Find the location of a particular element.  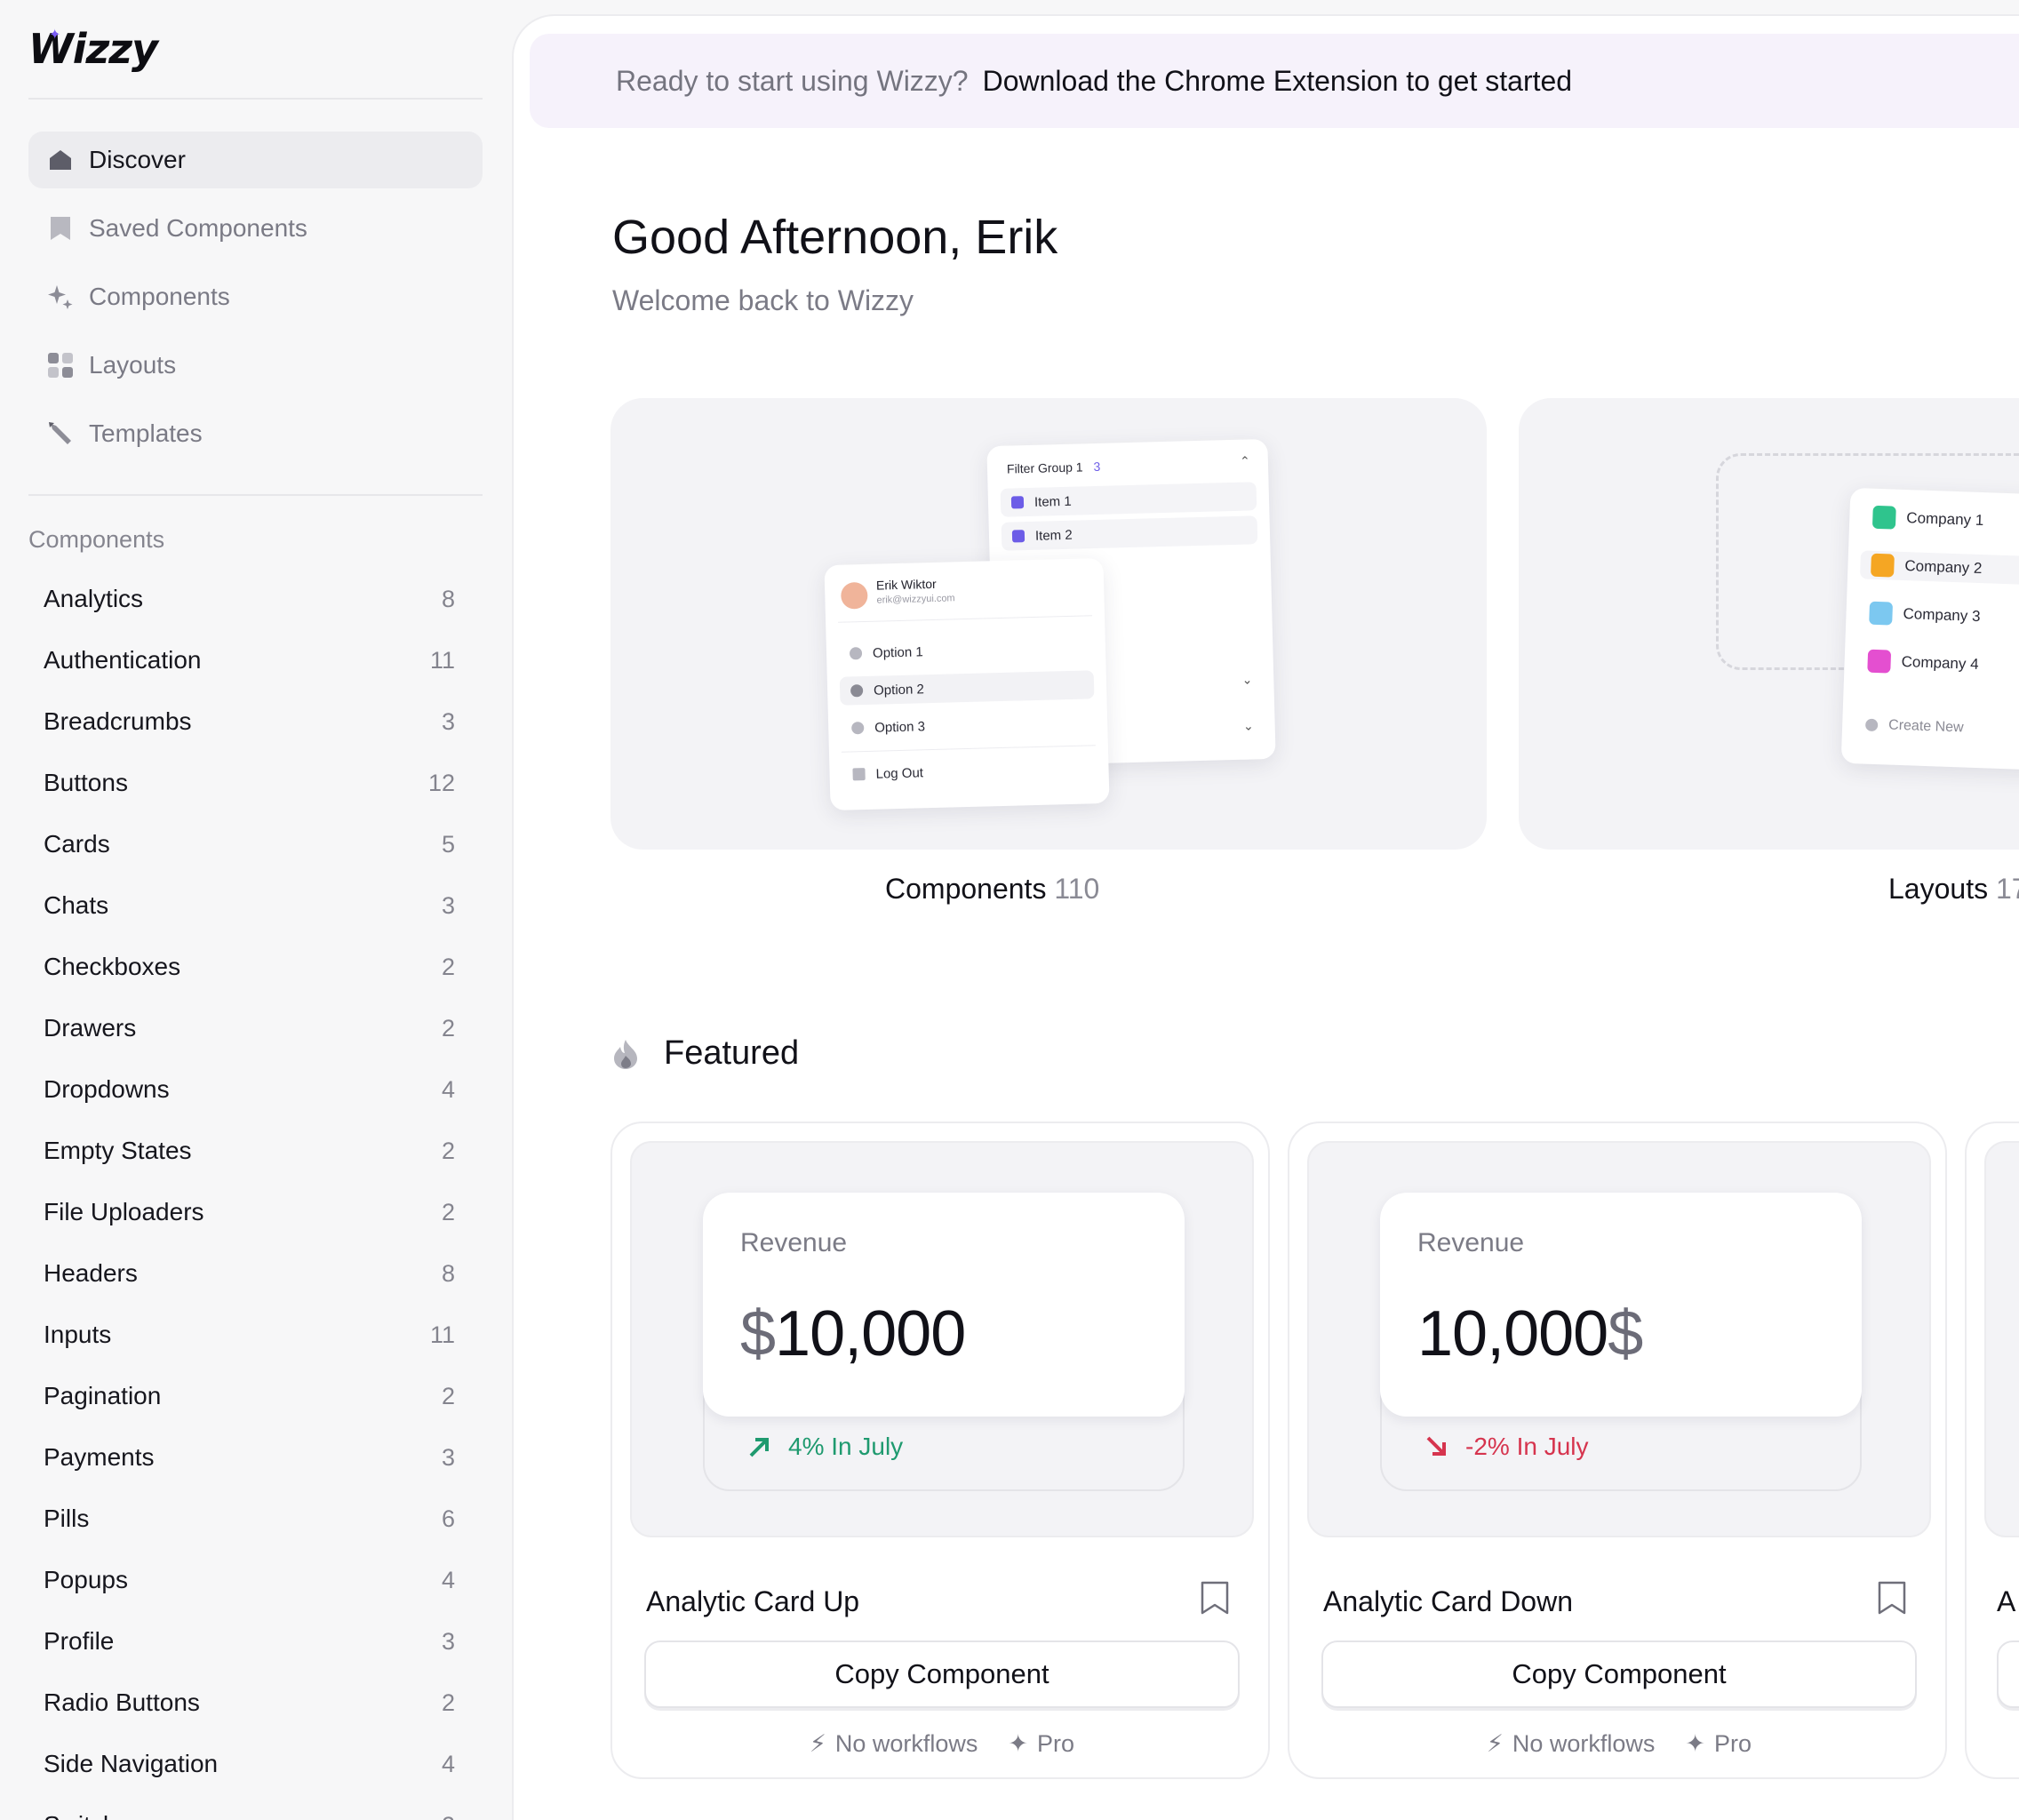

divider is located at coordinates (255, 495).